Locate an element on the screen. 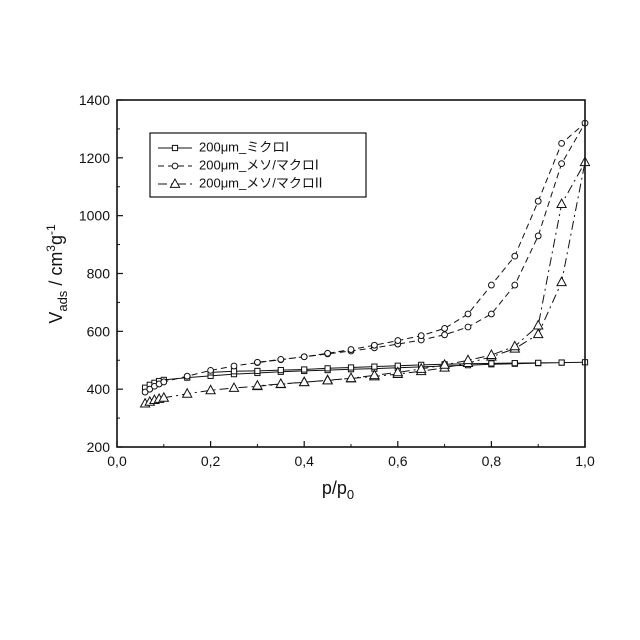  y-tick-label: 800 is located at coordinates (99, 274).